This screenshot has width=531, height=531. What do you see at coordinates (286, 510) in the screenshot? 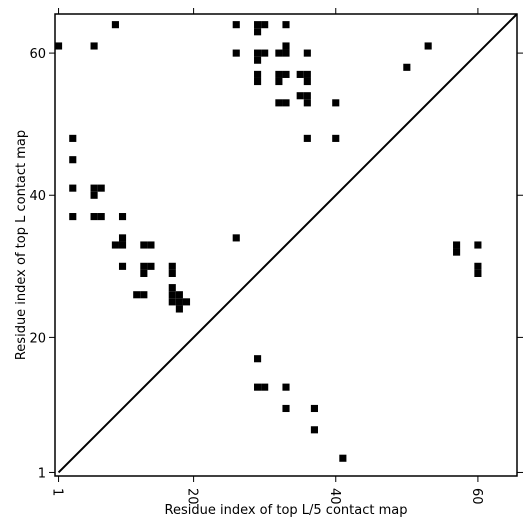
I see `x-axis-label: Residue index of top L/5 contact map` at bounding box center [286, 510].